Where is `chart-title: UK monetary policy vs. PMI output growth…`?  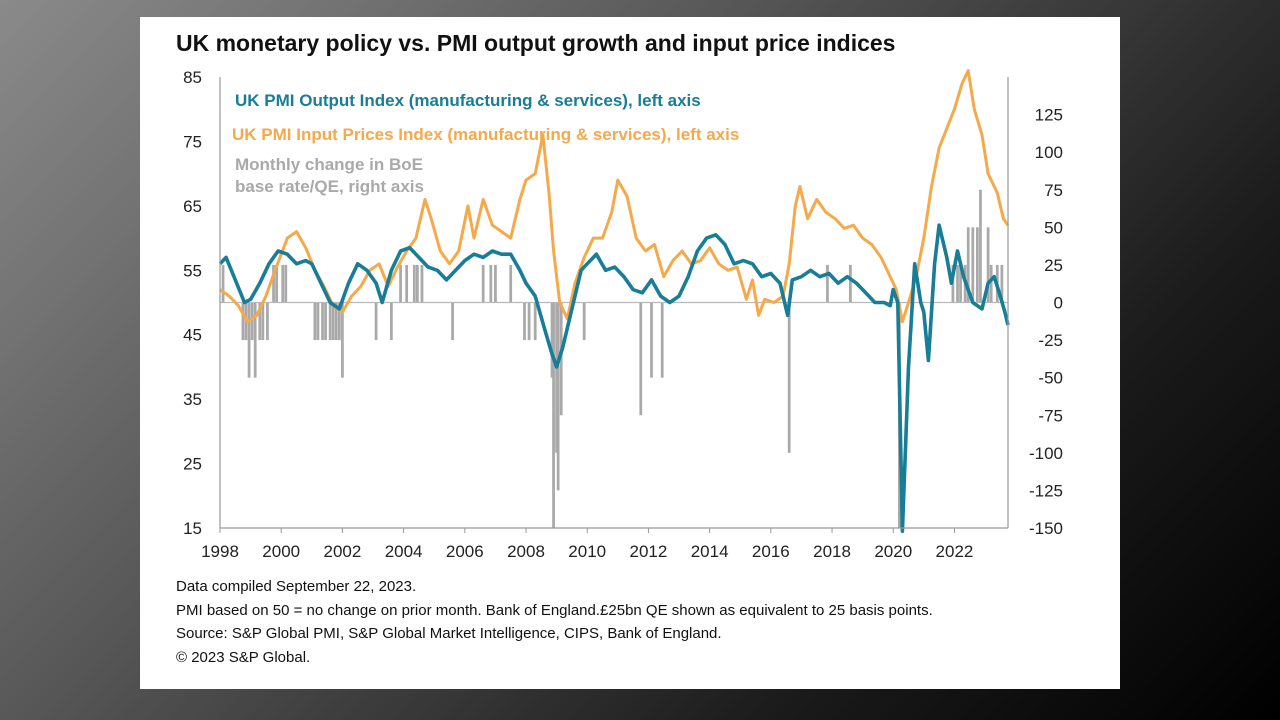 chart-title: UK monetary policy vs. PMI output growth… is located at coordinates (536, 43).